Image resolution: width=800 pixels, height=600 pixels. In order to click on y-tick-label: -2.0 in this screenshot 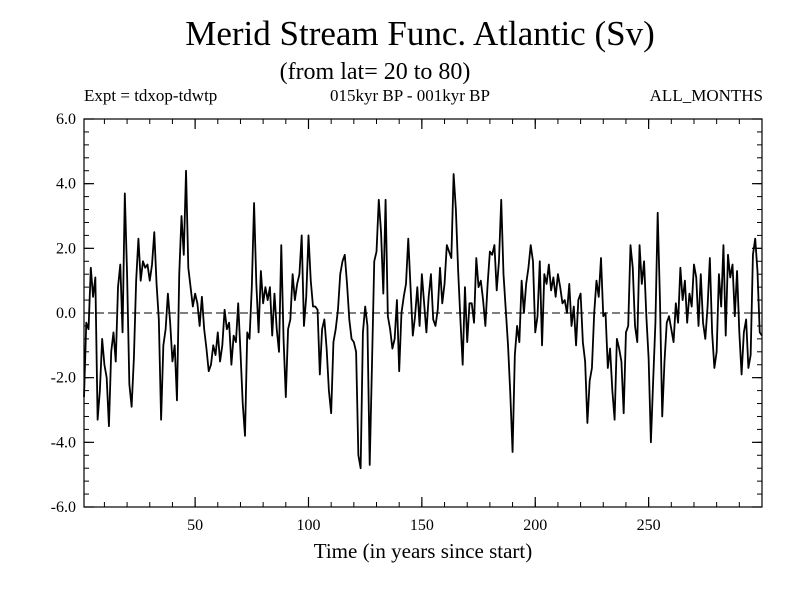, I will do `click(63, 378)`.